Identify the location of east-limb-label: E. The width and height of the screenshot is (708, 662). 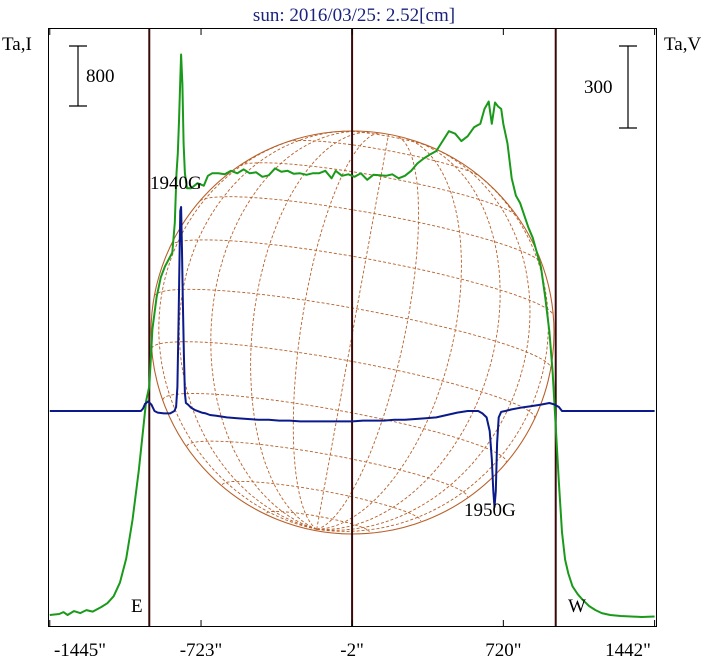
(137, 606).